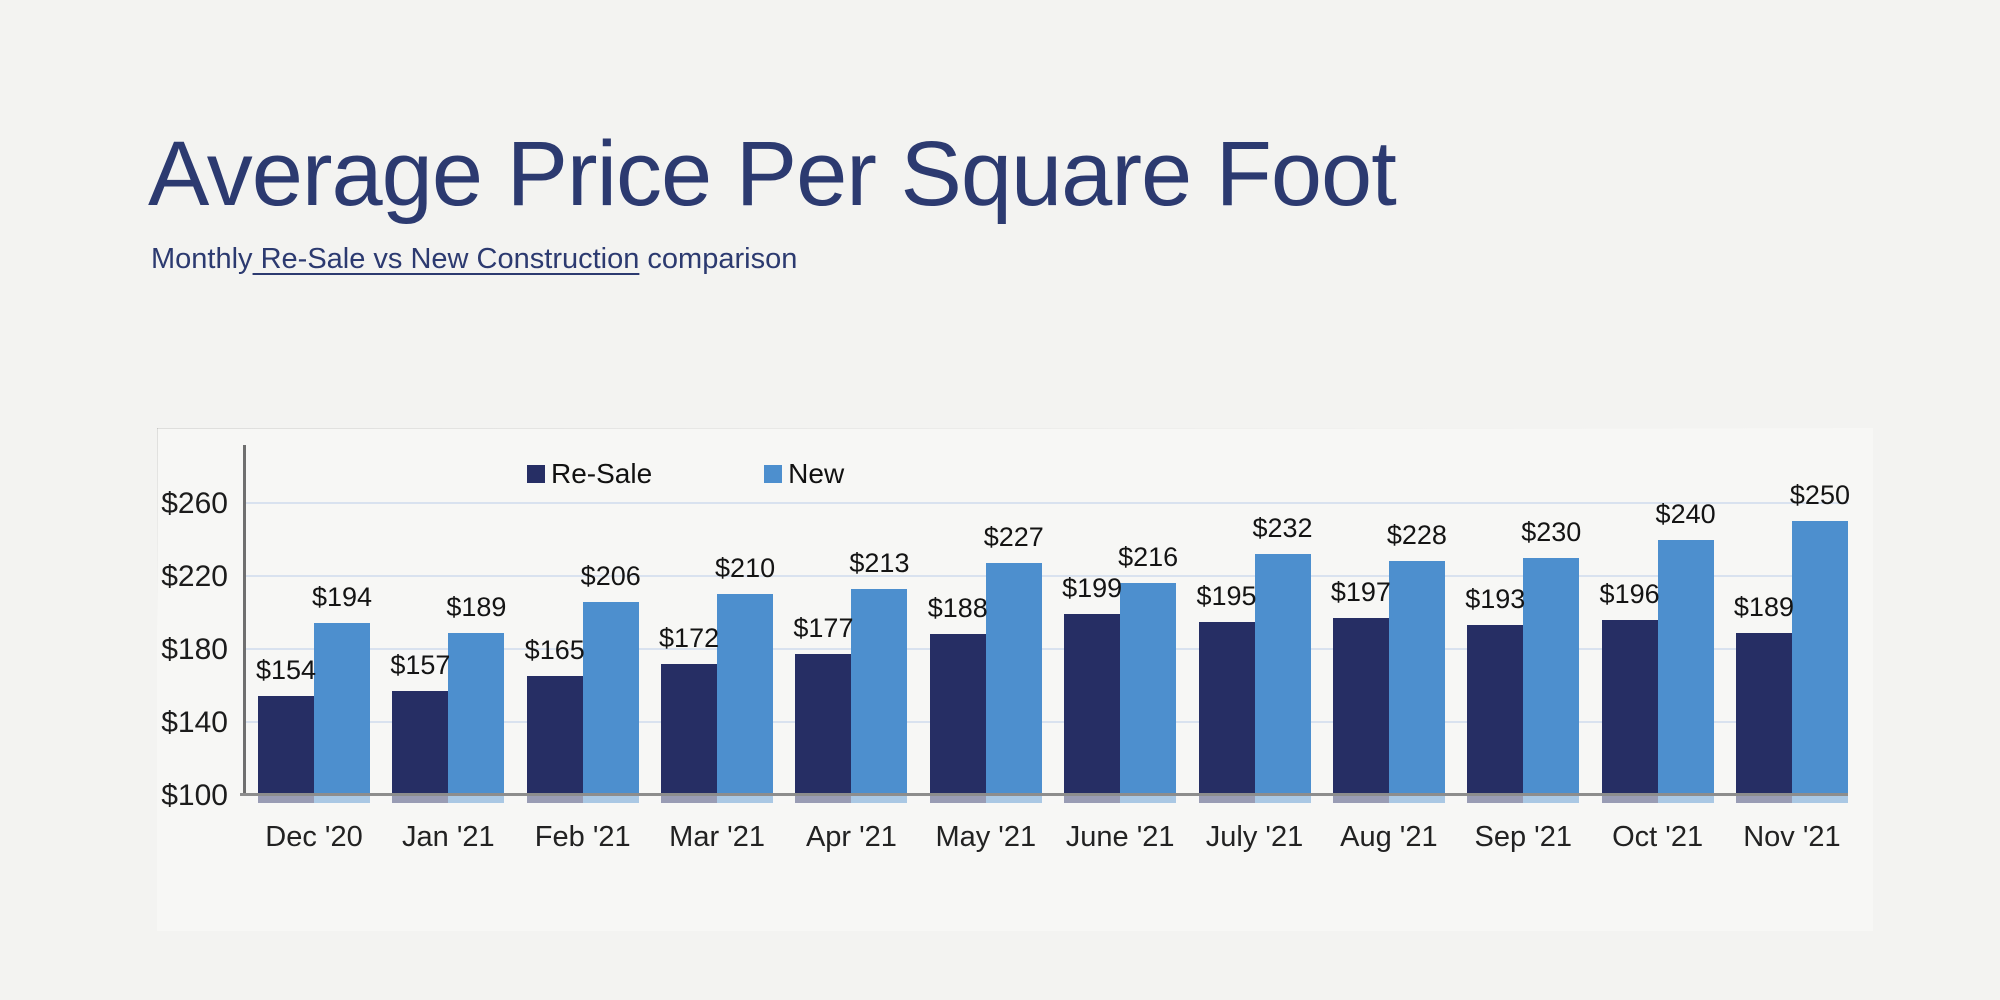 This screenshot has height=1000, width=2000. I want to click on y-axis-line, so click(244, 620).